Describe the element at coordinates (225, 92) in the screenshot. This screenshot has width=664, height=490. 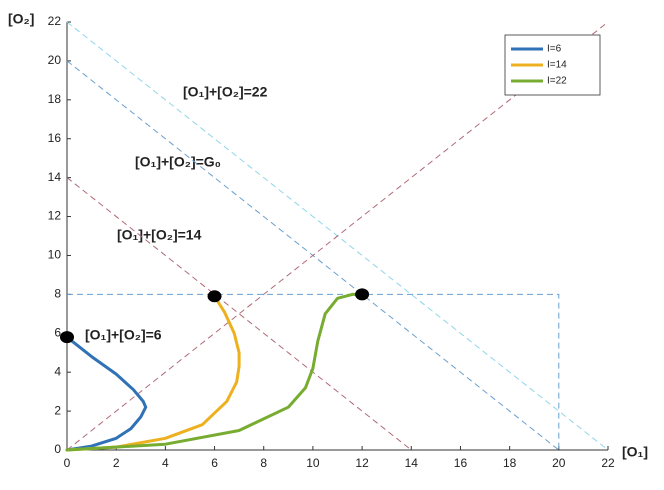
I see `annotation: [O₁]+[O₂]=22` at that location.